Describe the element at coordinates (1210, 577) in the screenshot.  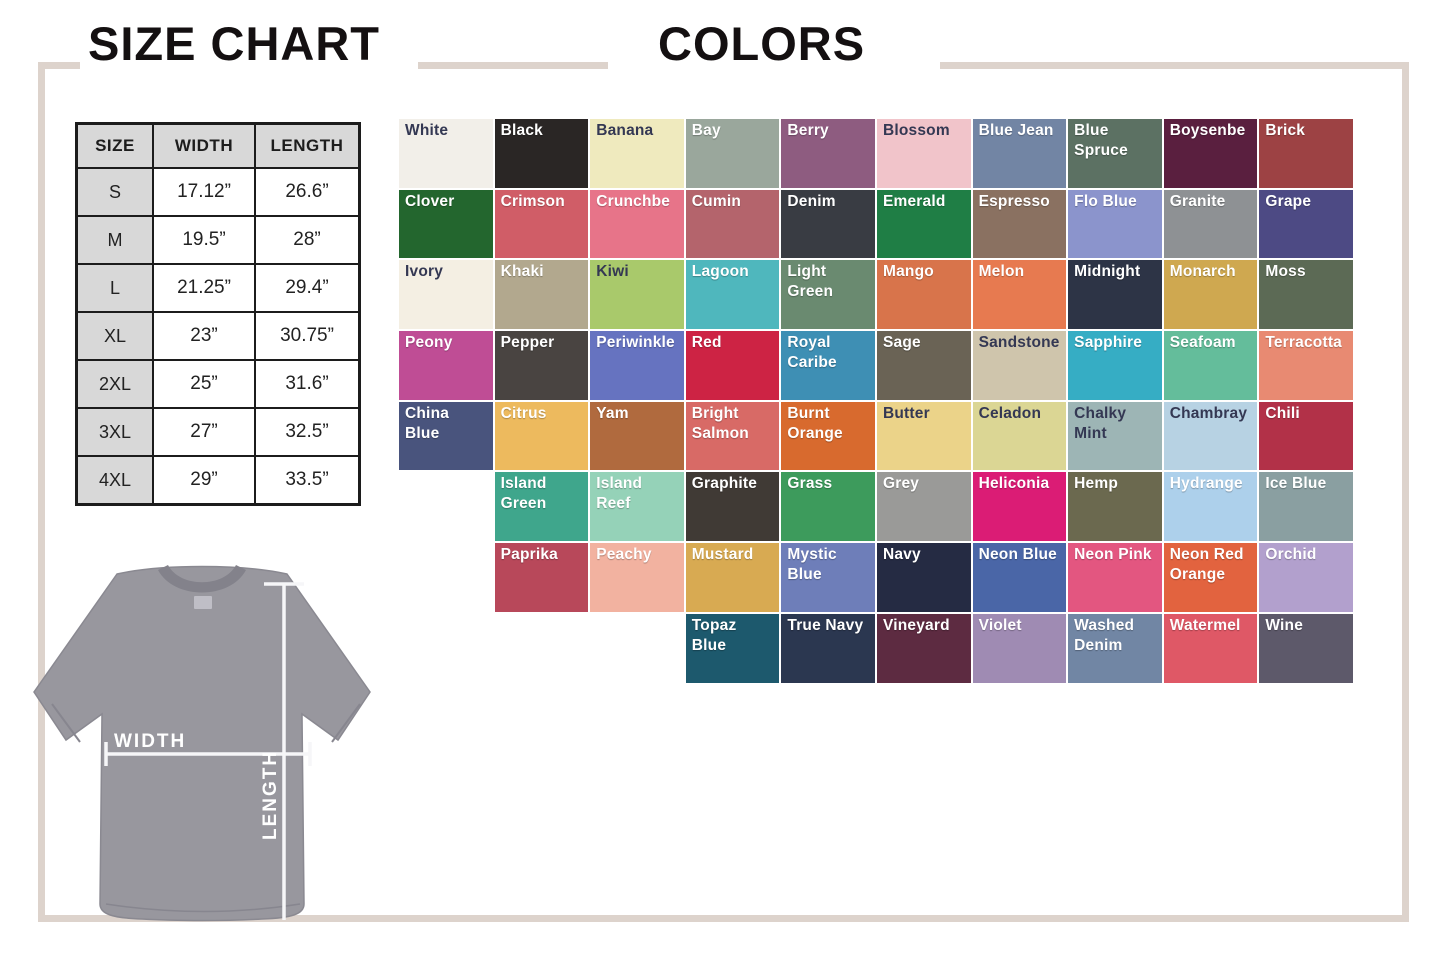
I see `color-swatch-neon-red-orange: Neon Red Orange` at that location.